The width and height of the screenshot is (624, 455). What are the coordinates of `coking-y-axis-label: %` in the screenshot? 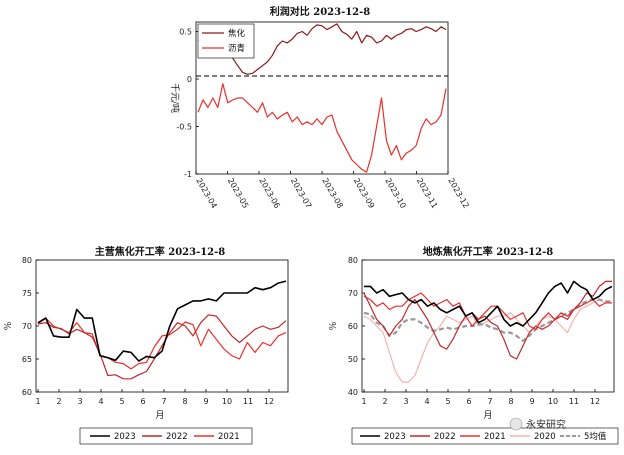 It's located at (9, 325).